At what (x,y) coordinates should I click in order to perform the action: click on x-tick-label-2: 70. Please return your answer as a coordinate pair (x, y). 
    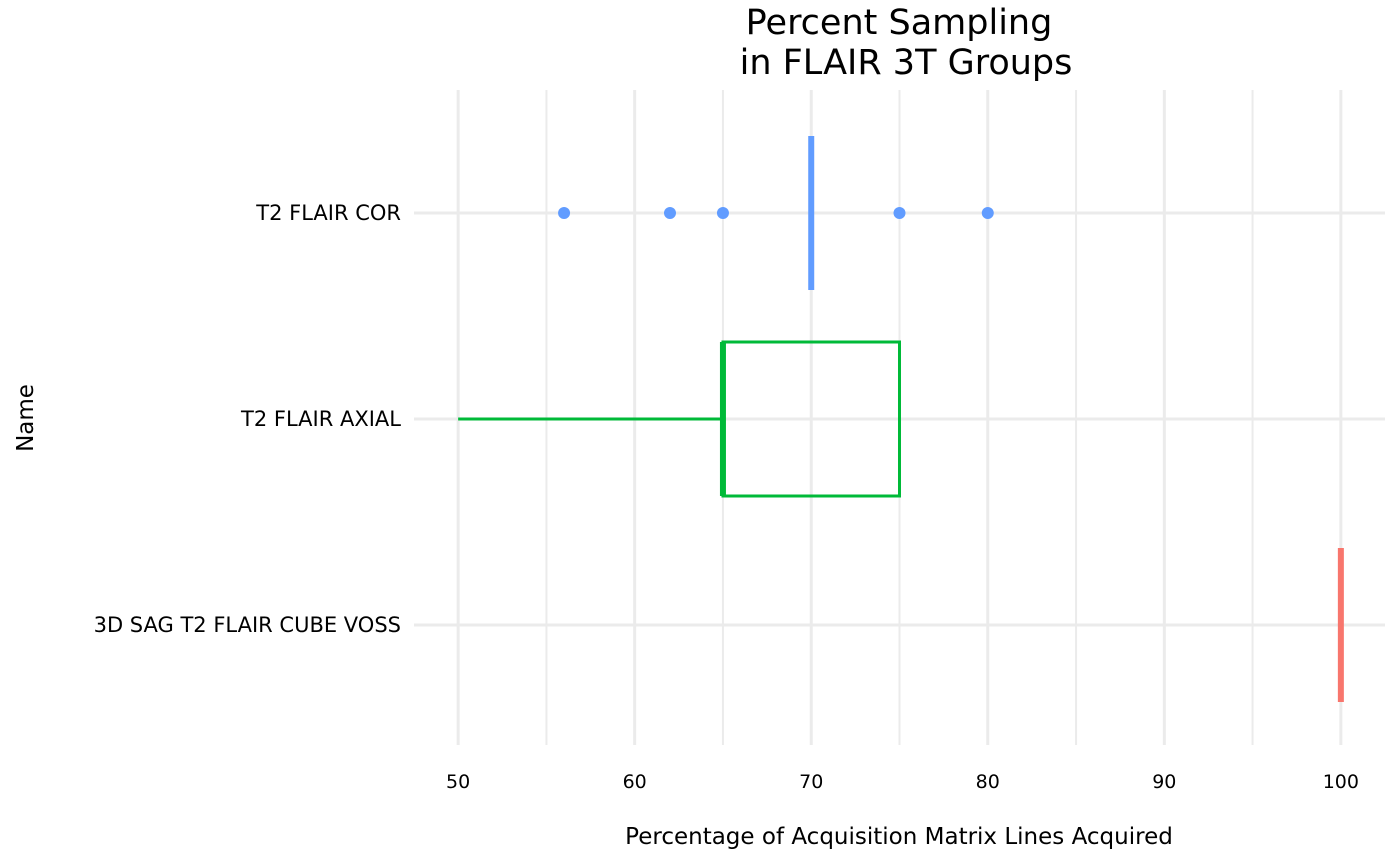
    Looking at the image, I should click on (811, 782).